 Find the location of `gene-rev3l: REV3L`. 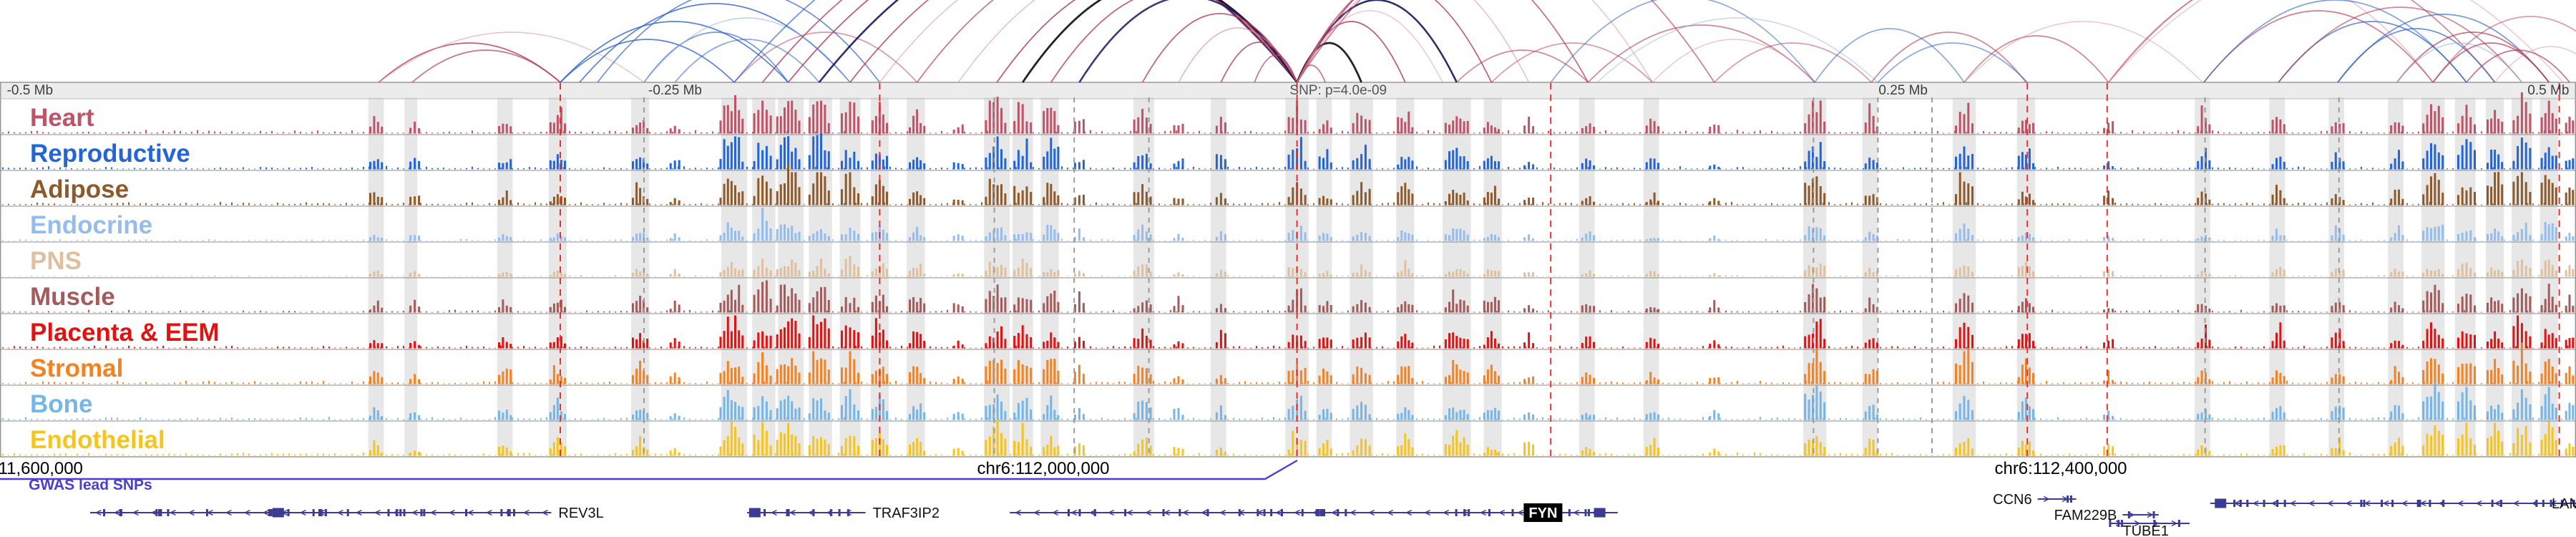

gene-rev3l: REV3L is located at coordinates (347, 513).